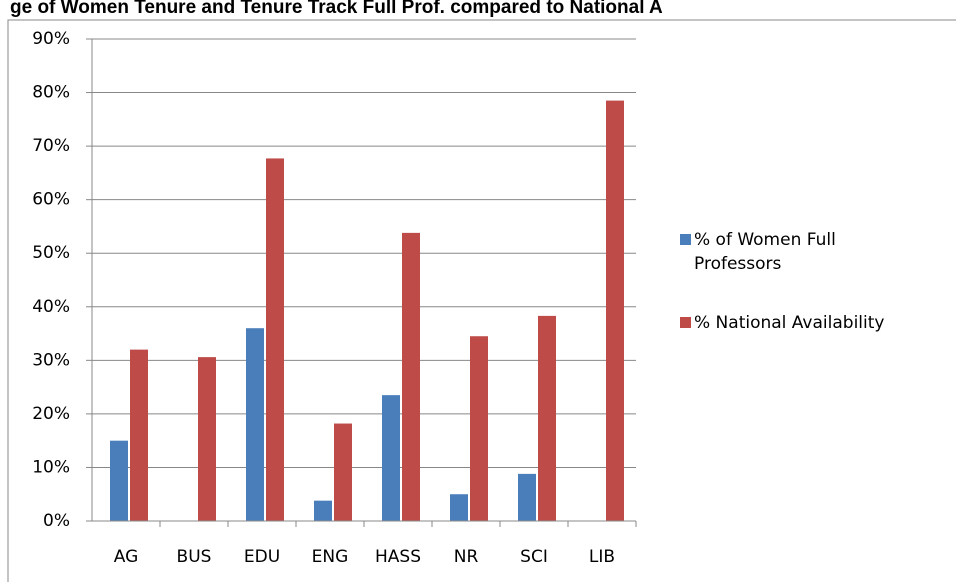  Describe the element at coordinates (51, 360) in the screenshot. I see `y-tick-label: 30%` at that location.